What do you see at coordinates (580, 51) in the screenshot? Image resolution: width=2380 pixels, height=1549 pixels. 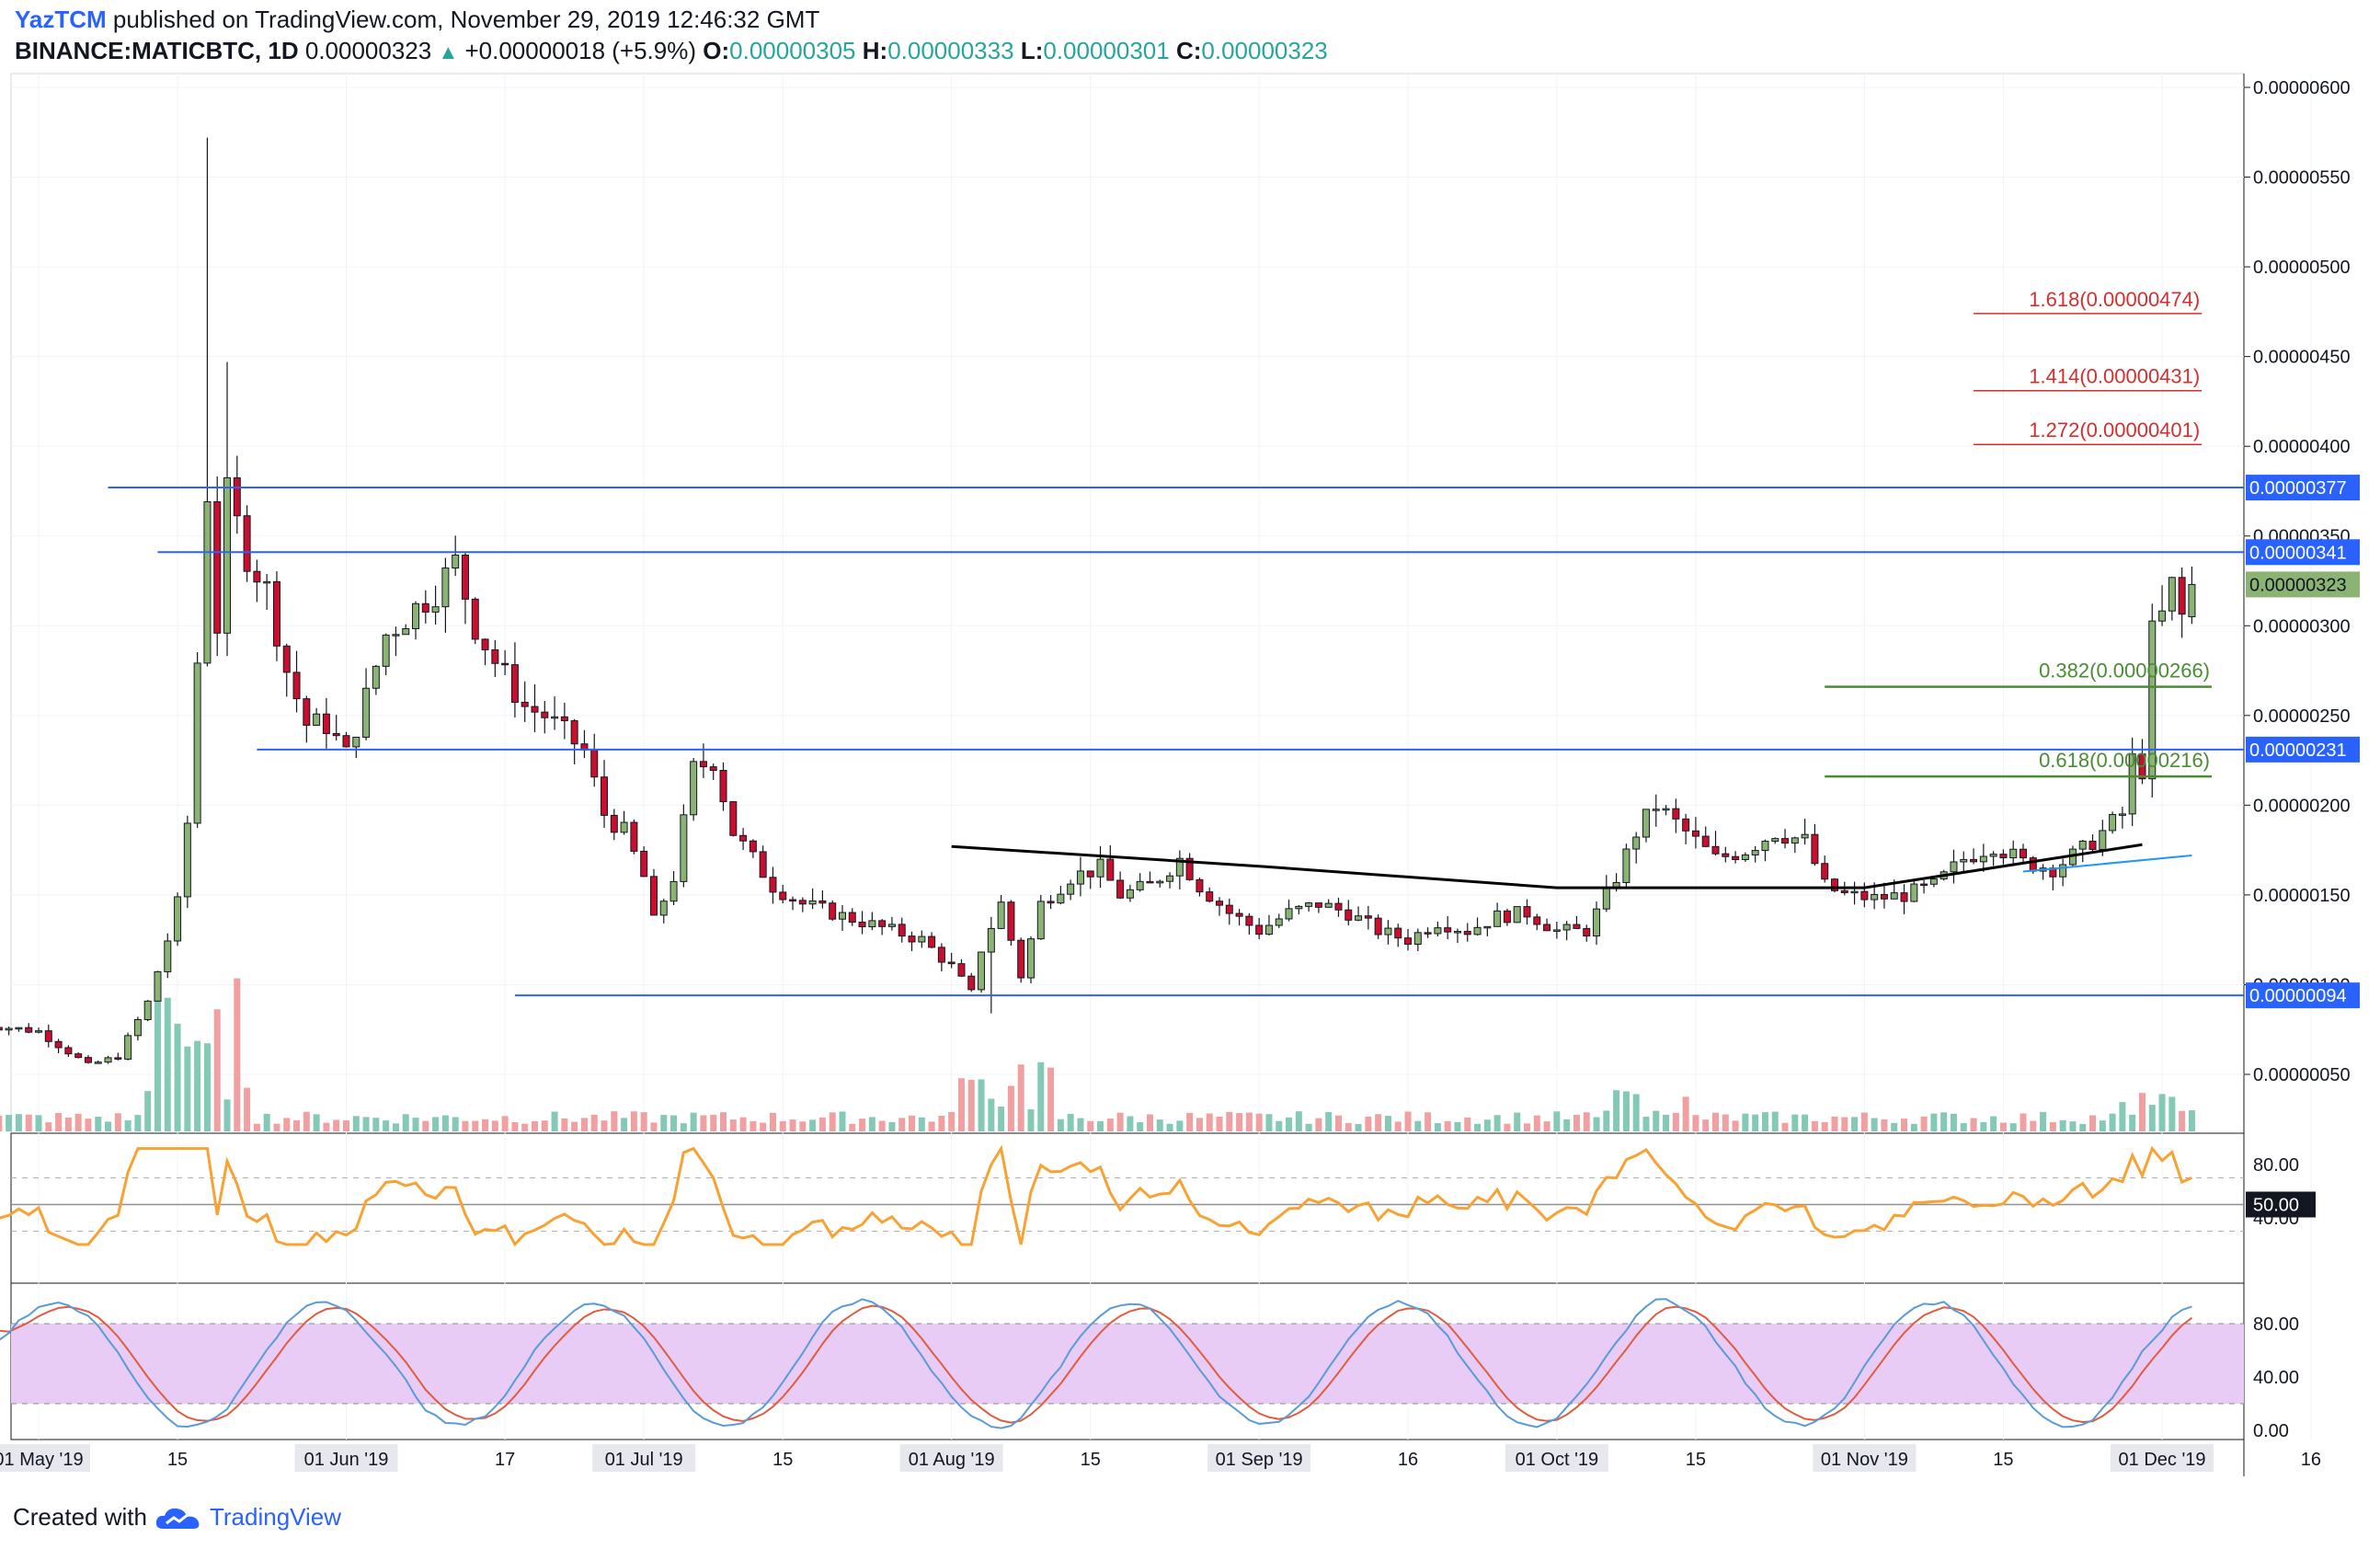 I see `price-change: +0.00000018 (+5.9%)` at bounding box center [580, 51].